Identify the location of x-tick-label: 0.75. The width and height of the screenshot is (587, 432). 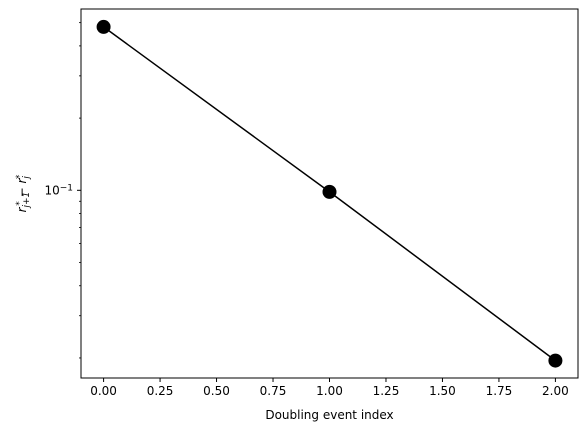
(273, 391).